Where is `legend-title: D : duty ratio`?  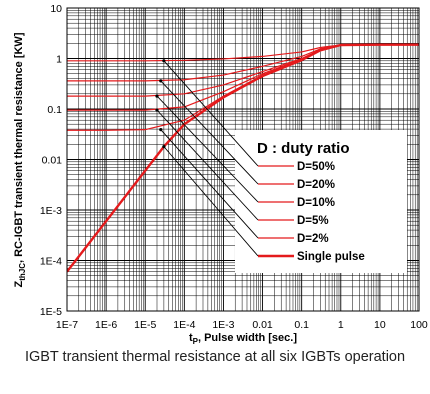
legend-title: D : duty ratio is located at coordinates (303, 148).